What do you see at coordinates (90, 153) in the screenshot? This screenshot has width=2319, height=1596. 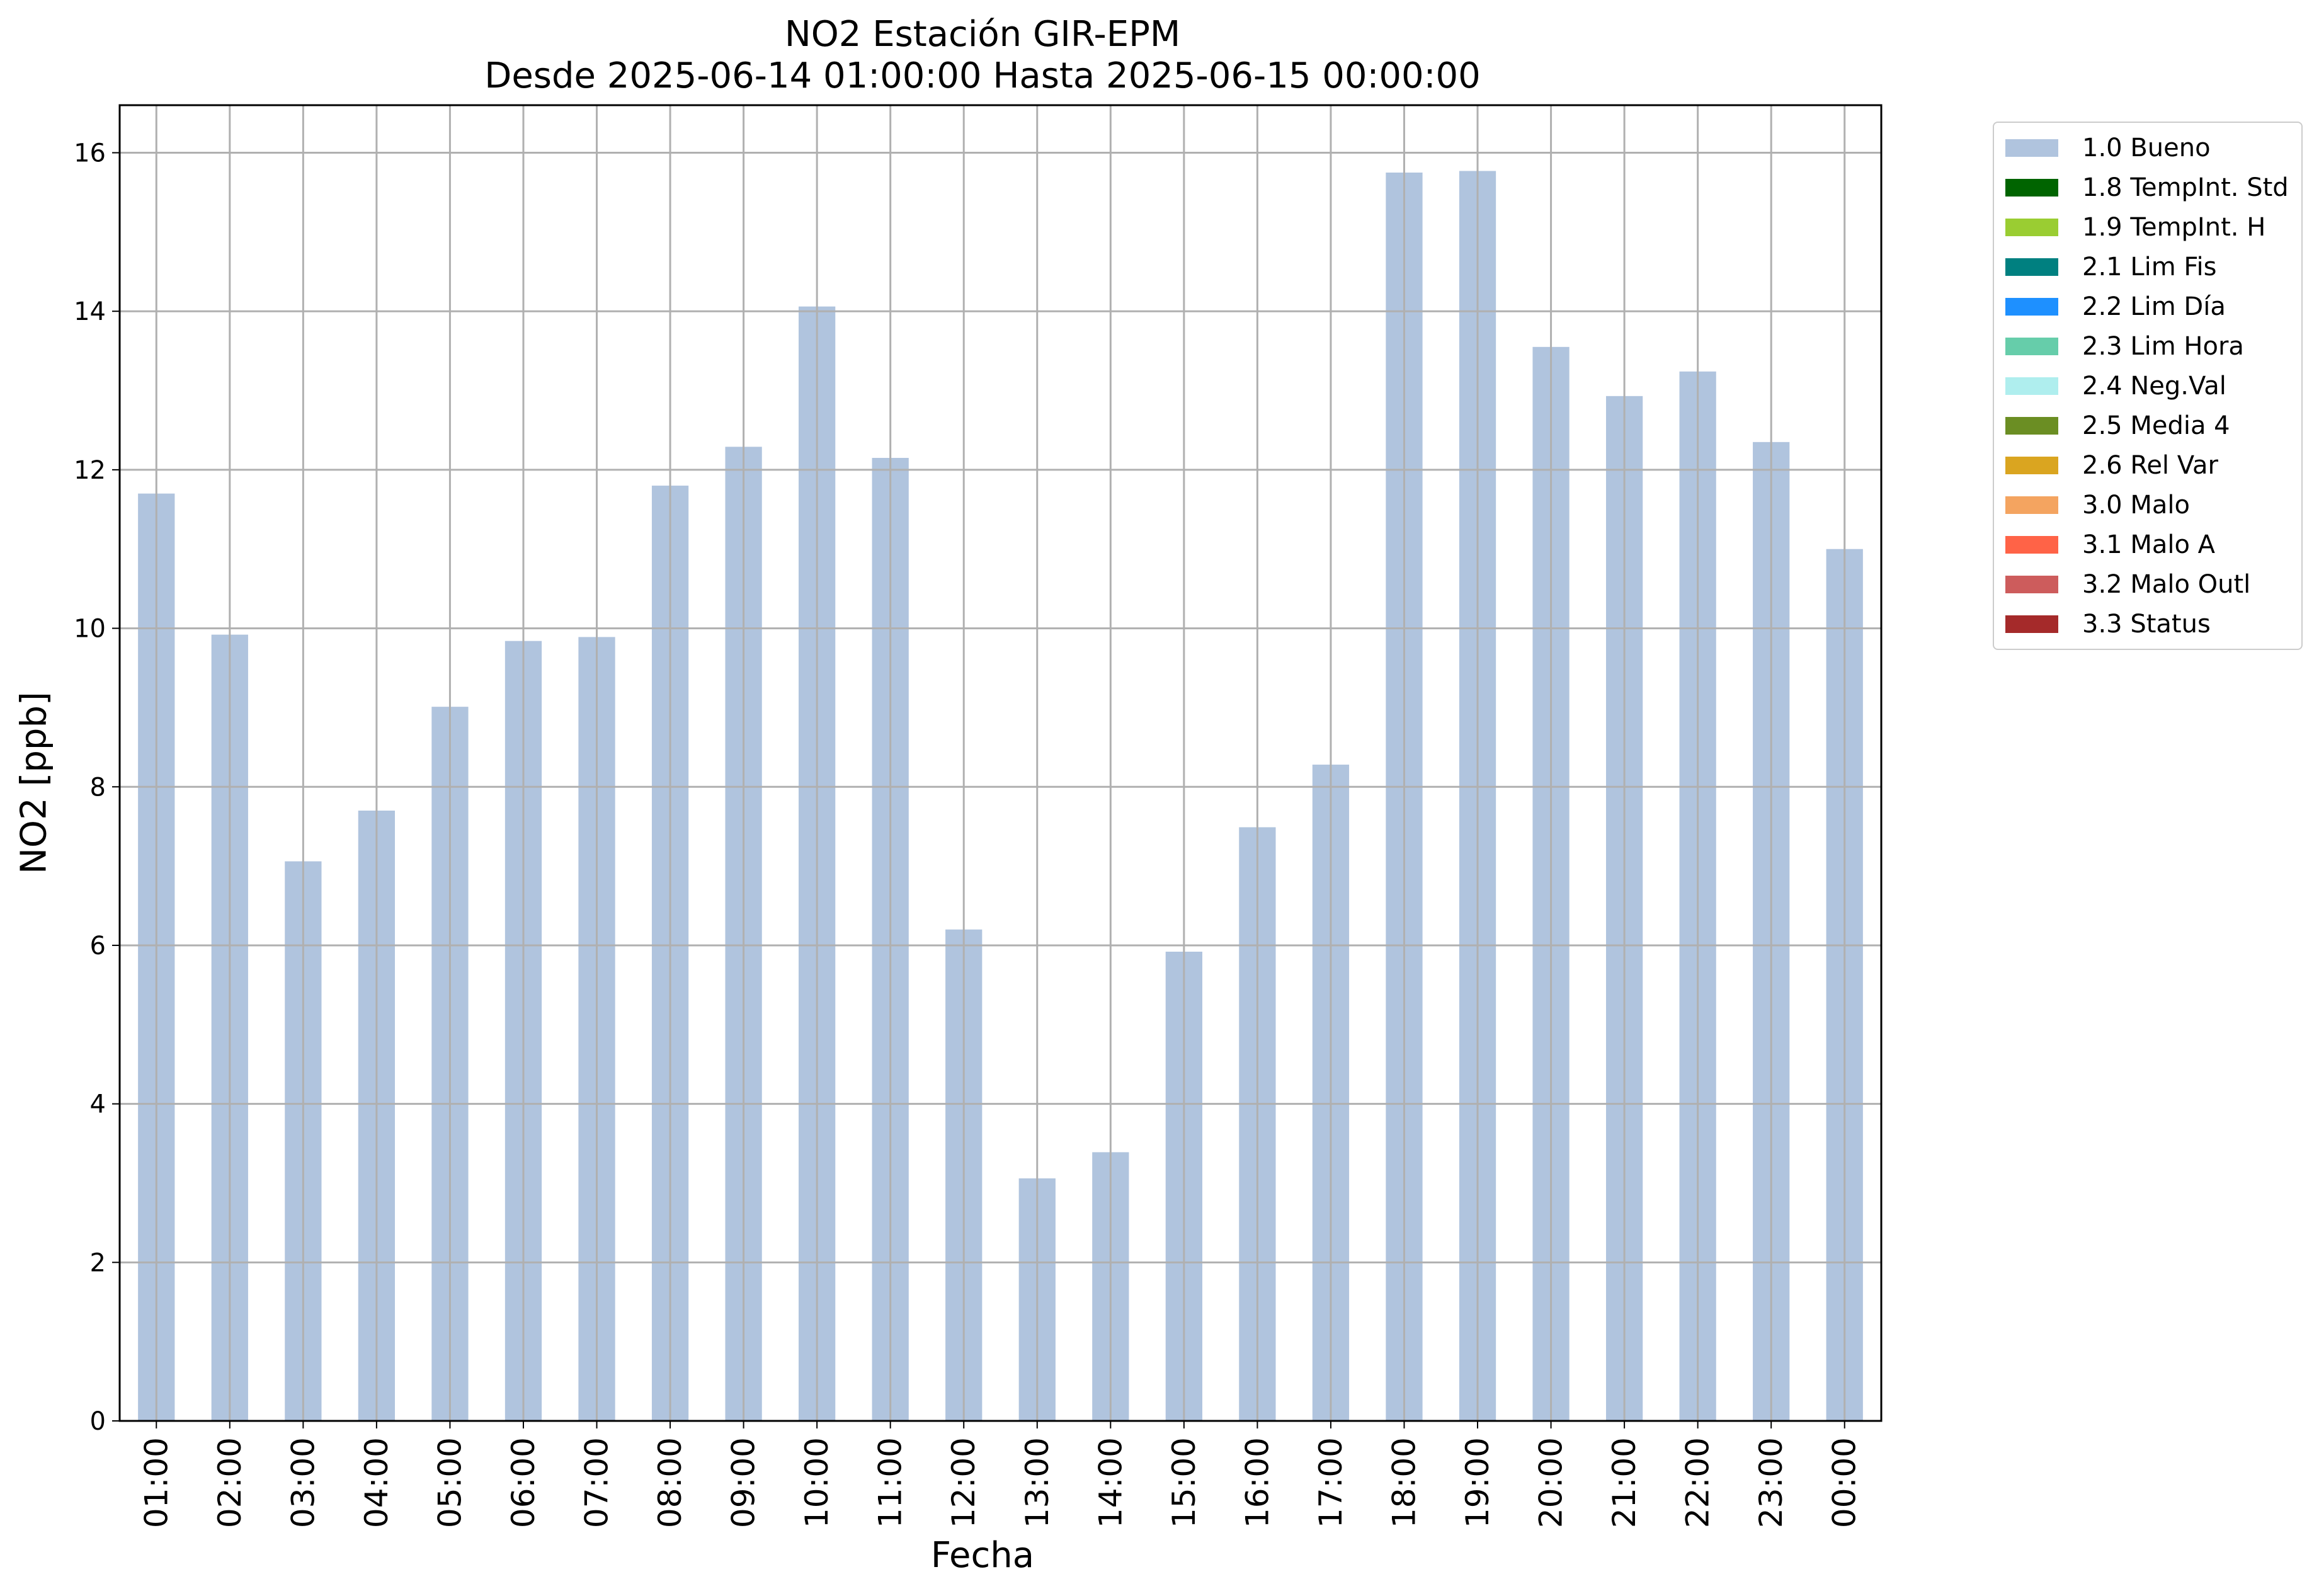 I see `y-tick-label: 16` at bounding box center [90, 153].